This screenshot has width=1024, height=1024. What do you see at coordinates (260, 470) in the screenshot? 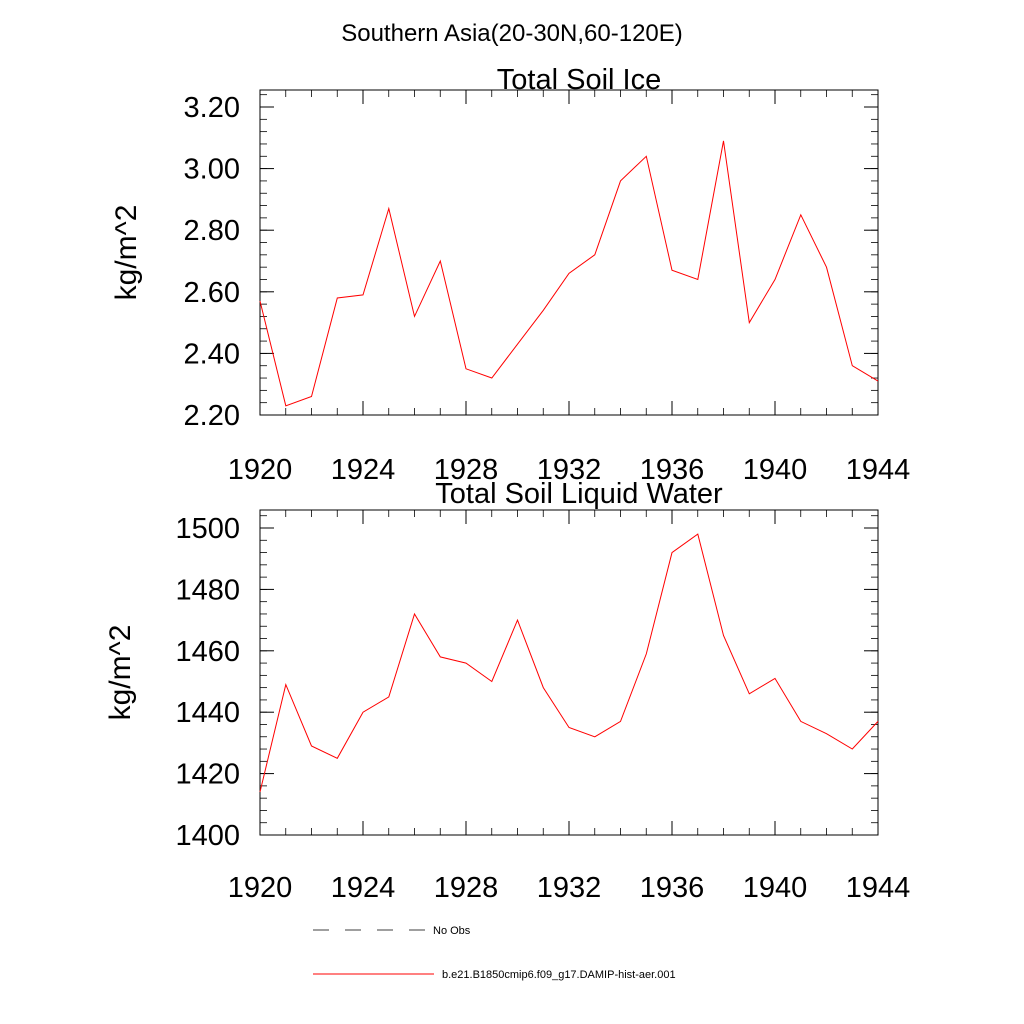
I see `chart-0-x-tick-label: 1920` at bounding box center [260, 470].